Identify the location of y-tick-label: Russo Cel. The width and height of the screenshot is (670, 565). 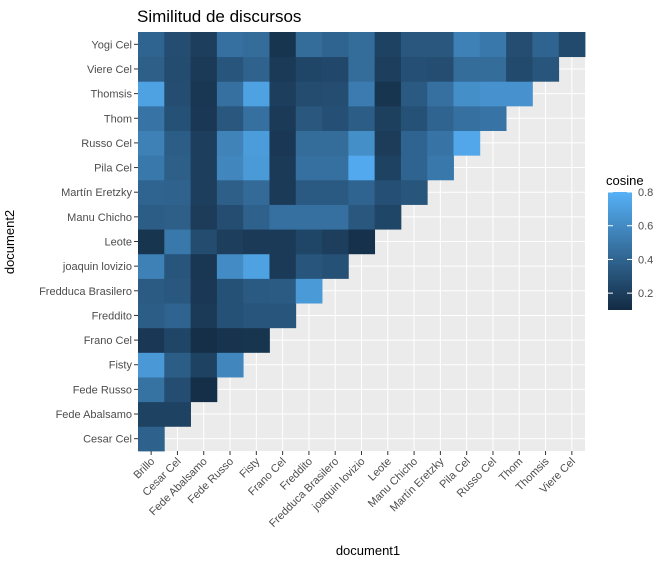
(106, 144).